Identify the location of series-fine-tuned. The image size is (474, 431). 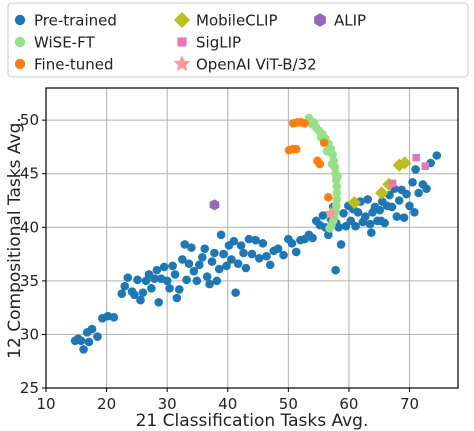
(308, 159).